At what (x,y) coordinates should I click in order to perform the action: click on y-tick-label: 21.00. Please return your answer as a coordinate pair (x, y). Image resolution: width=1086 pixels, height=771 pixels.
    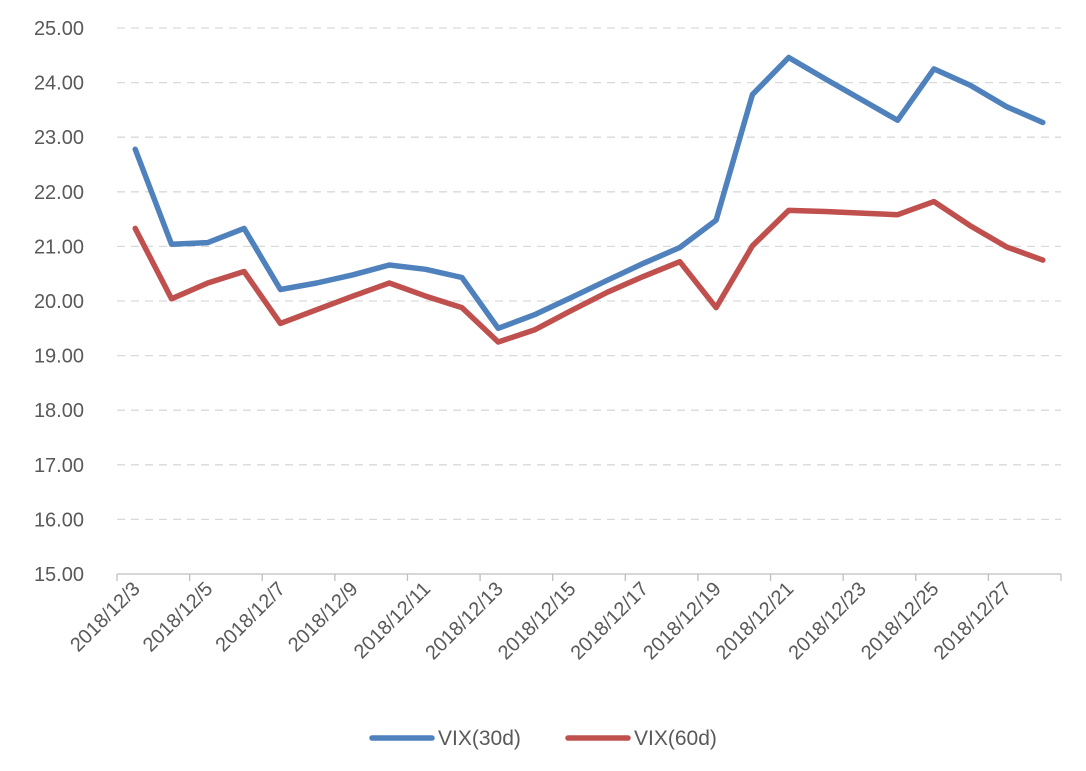
    Looking at the image, I should click on (59, 247).